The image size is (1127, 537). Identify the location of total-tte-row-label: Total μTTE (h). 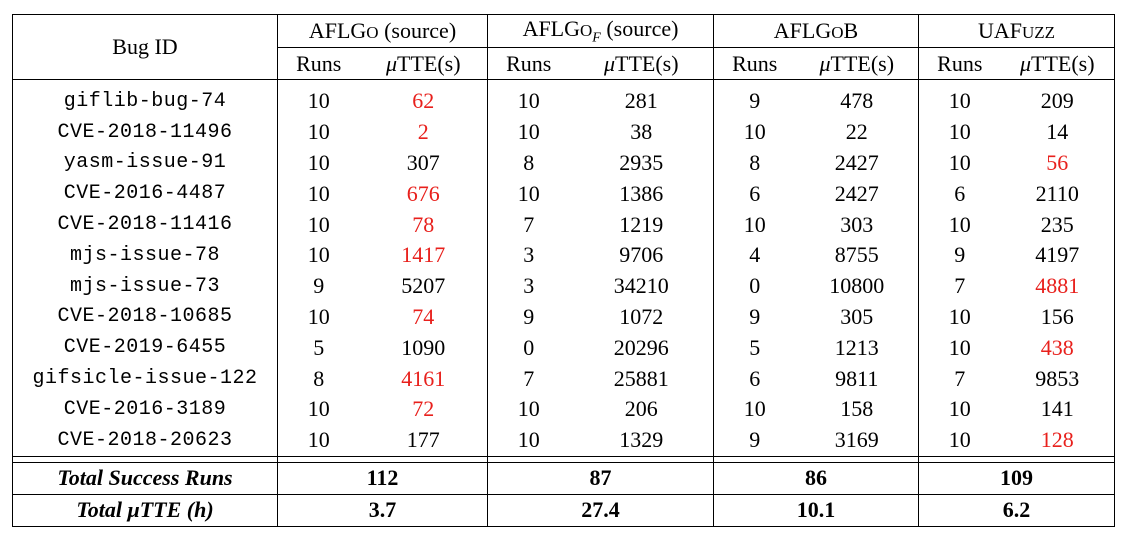
(145, 510).